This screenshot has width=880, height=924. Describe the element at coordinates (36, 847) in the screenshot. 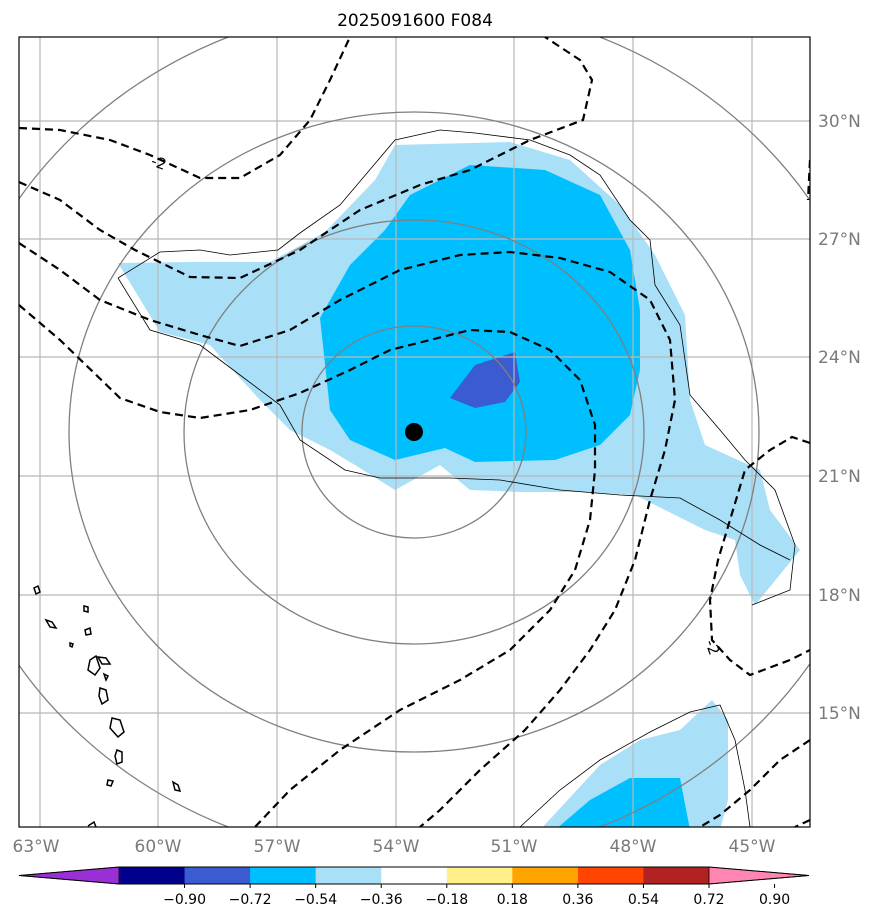

I see `lon-tick: 63°W` at that location.